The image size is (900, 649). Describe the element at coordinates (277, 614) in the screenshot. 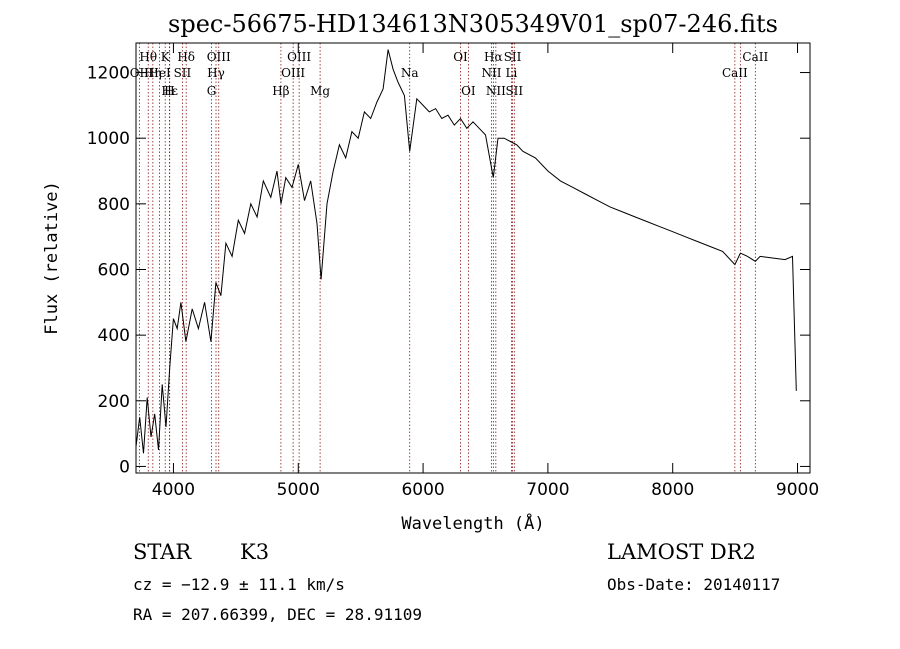

I see `ra-dec-coordinates: RA = 207.66399, DEC = 28.91109` at that location.